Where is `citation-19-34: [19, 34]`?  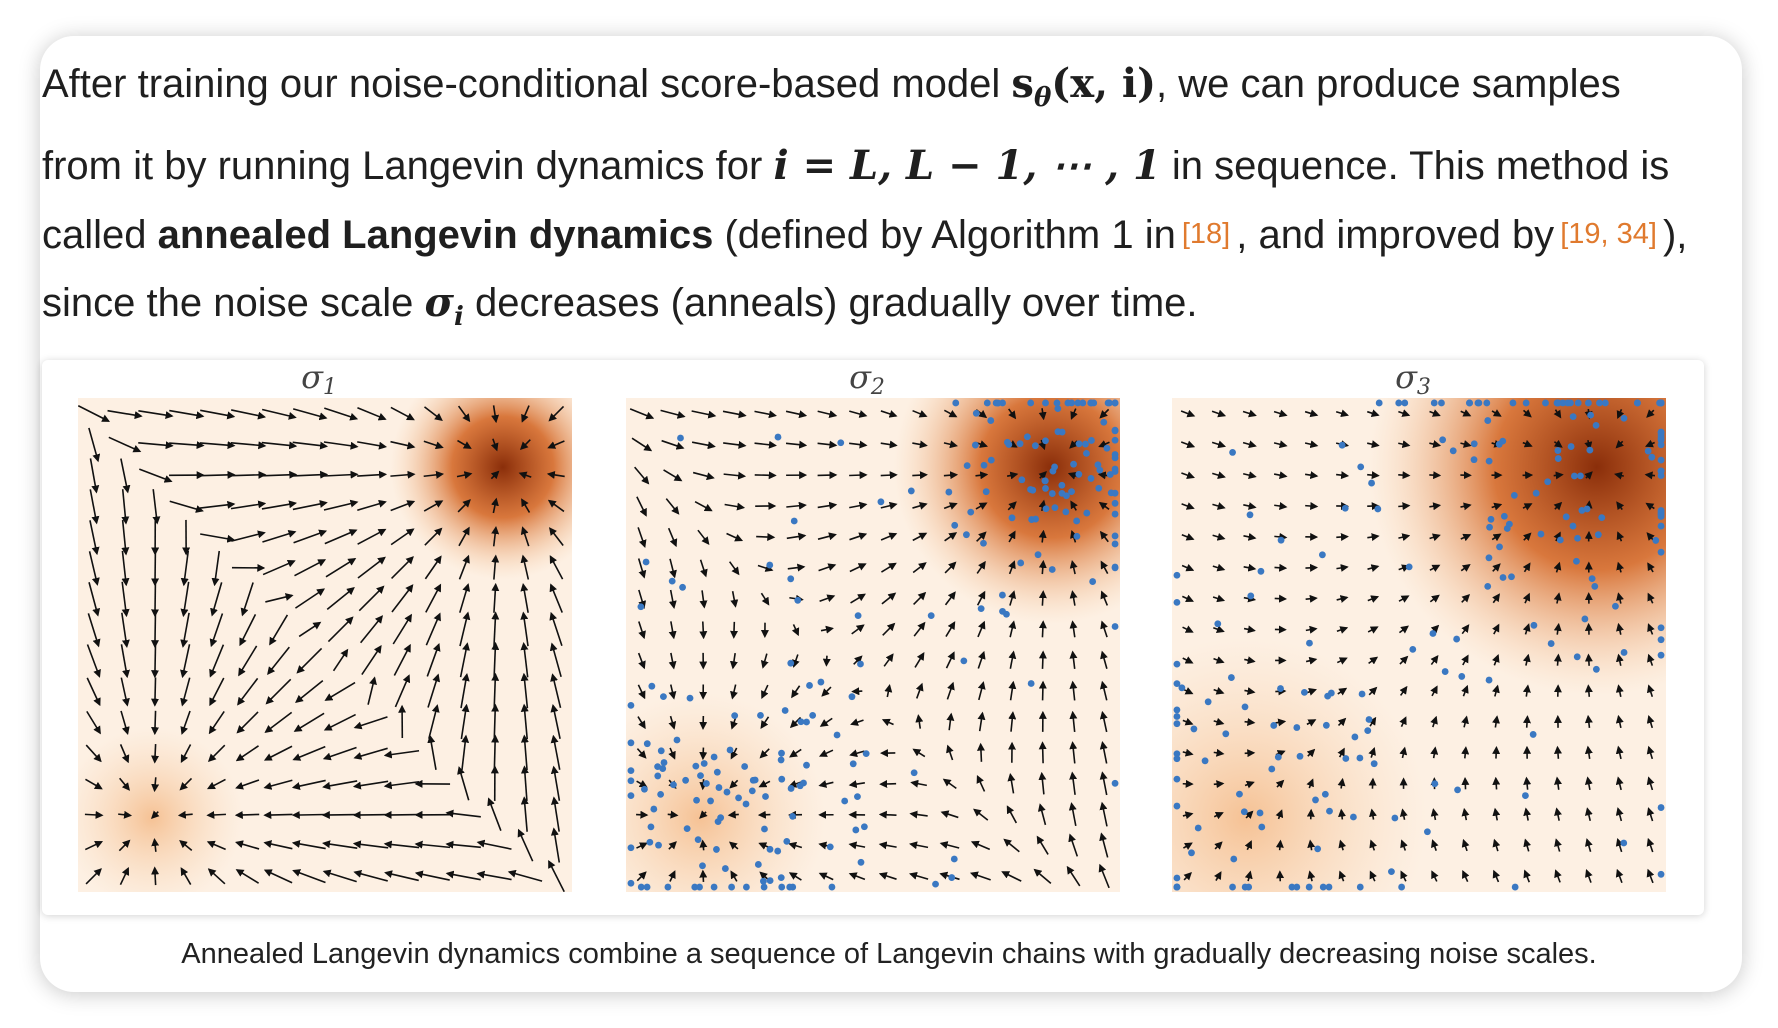 citation-19-34: [19, 34] is located at coordinates (1608, 234).